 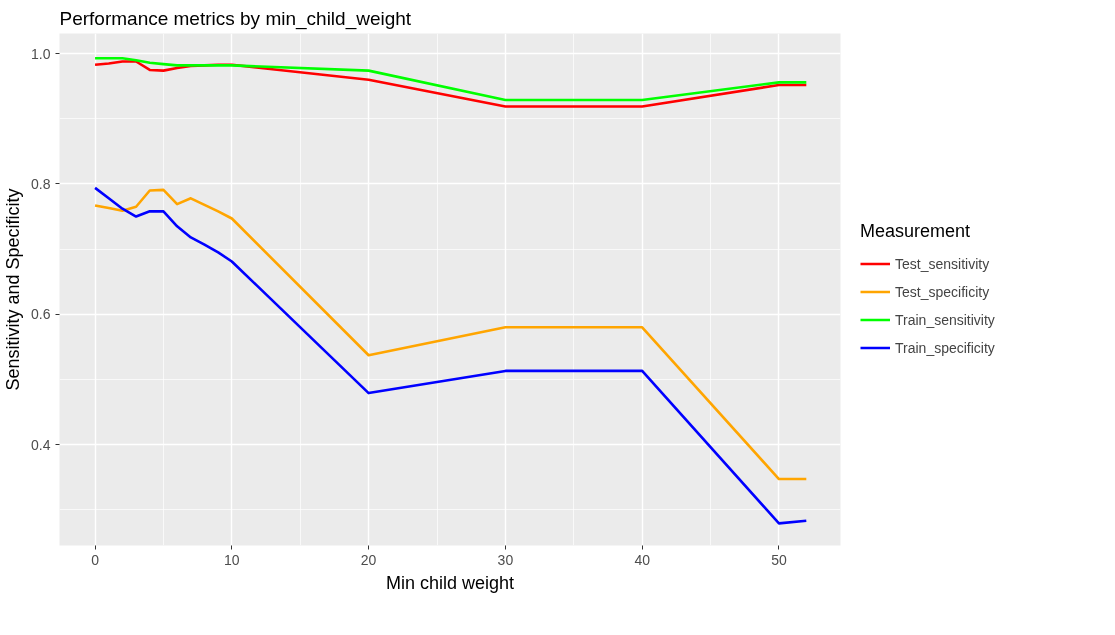 I want to click on y-tick-label: 0.6, so click(x=41, y=314).